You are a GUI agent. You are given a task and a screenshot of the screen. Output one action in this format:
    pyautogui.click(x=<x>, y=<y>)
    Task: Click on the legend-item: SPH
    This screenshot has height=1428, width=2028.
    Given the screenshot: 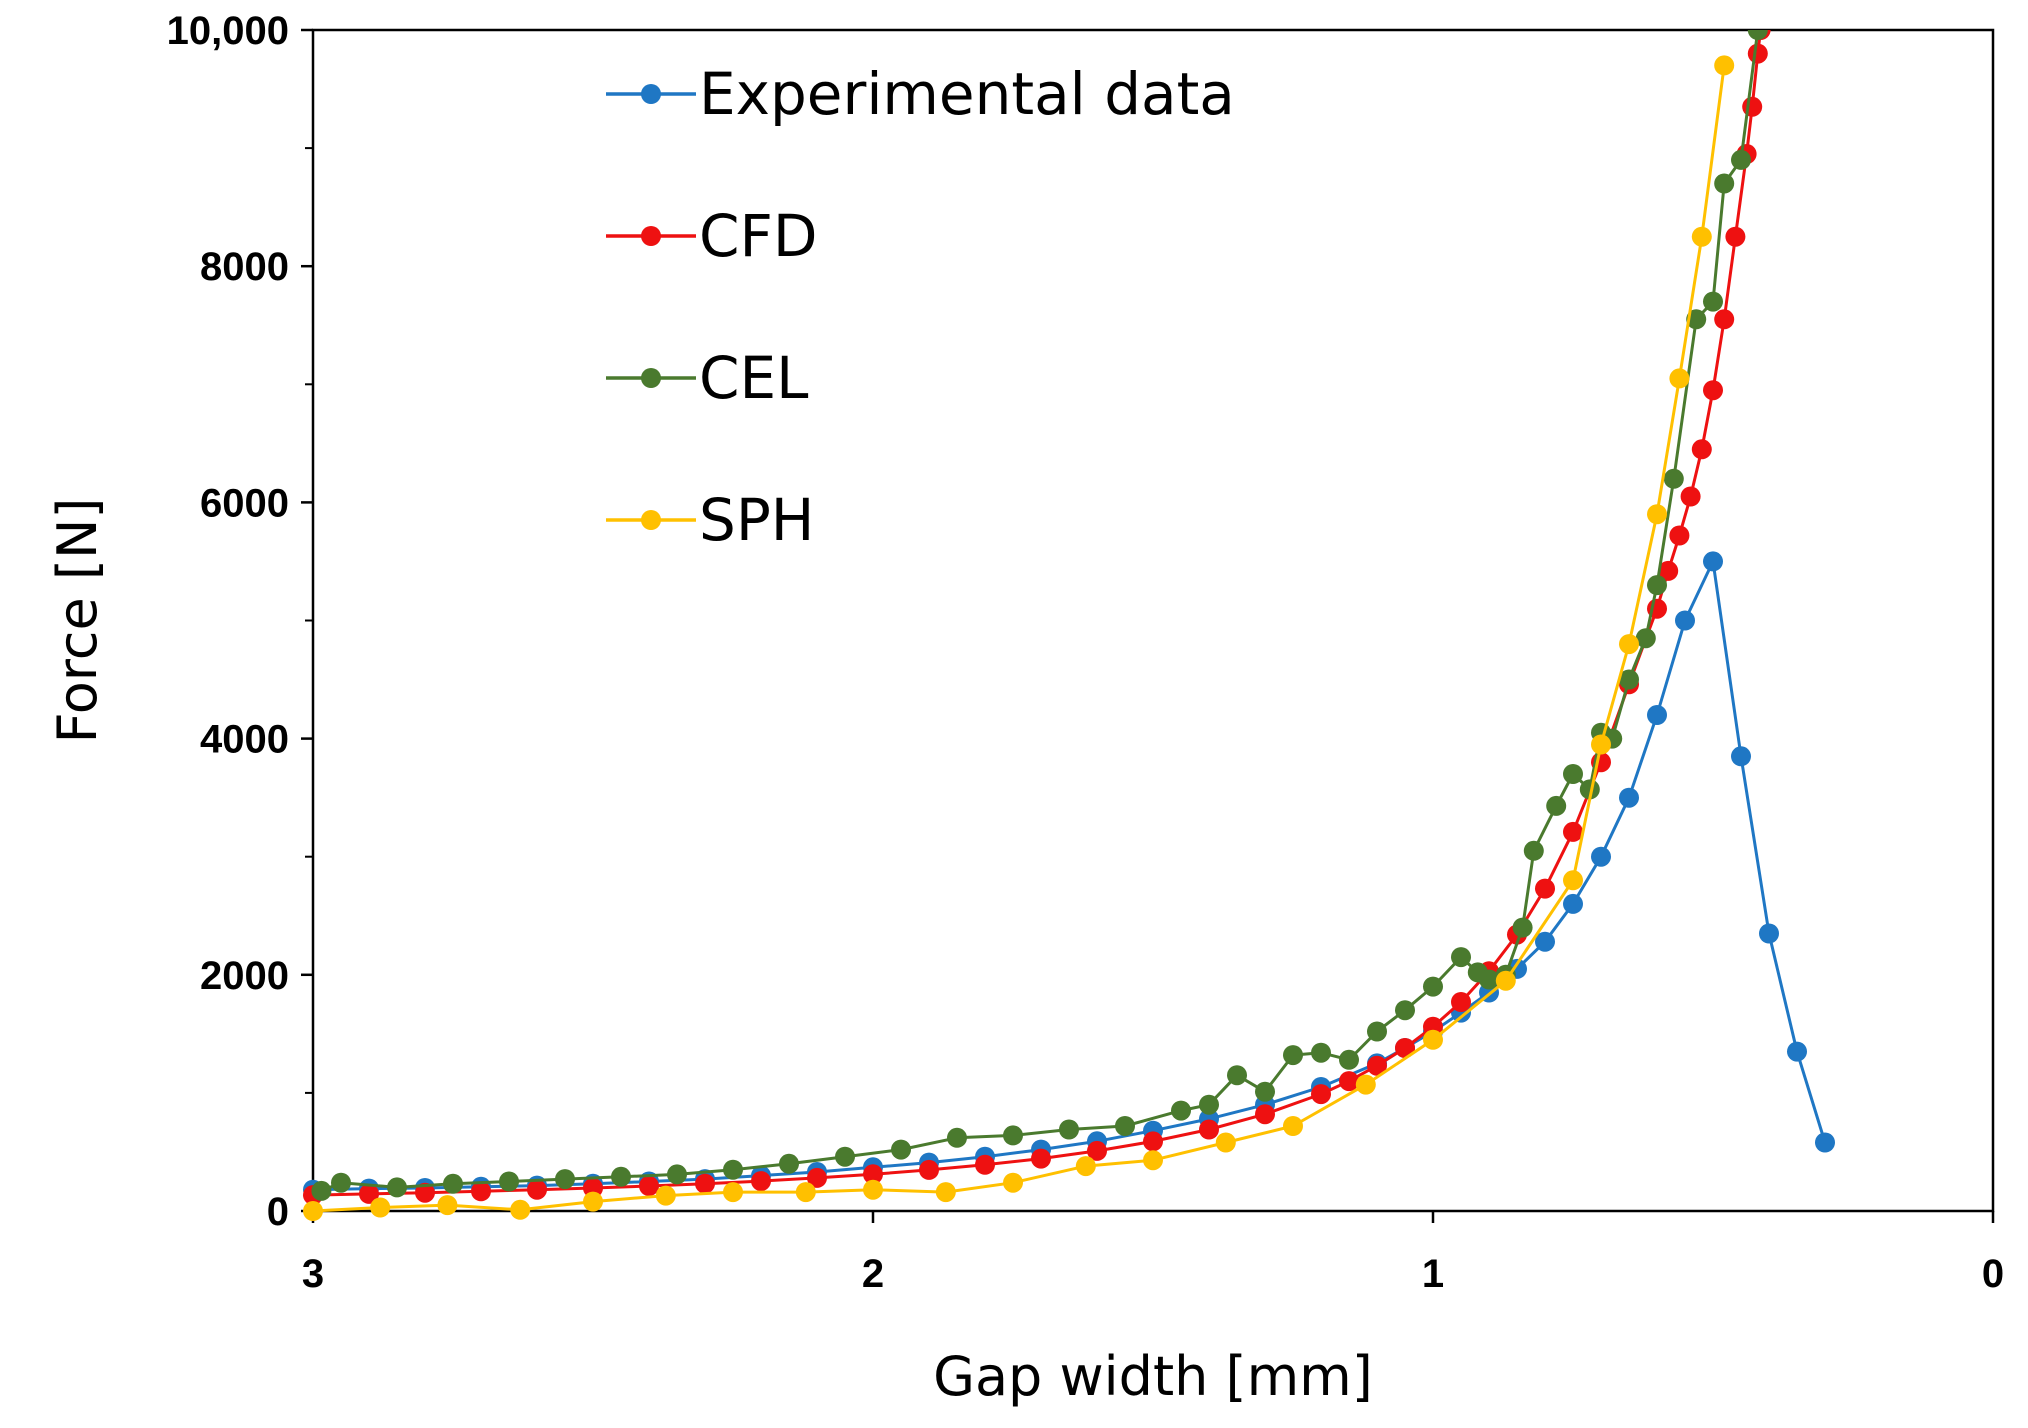 What is the action you would take?
    pyautogui.click(x=710, y=520)
    